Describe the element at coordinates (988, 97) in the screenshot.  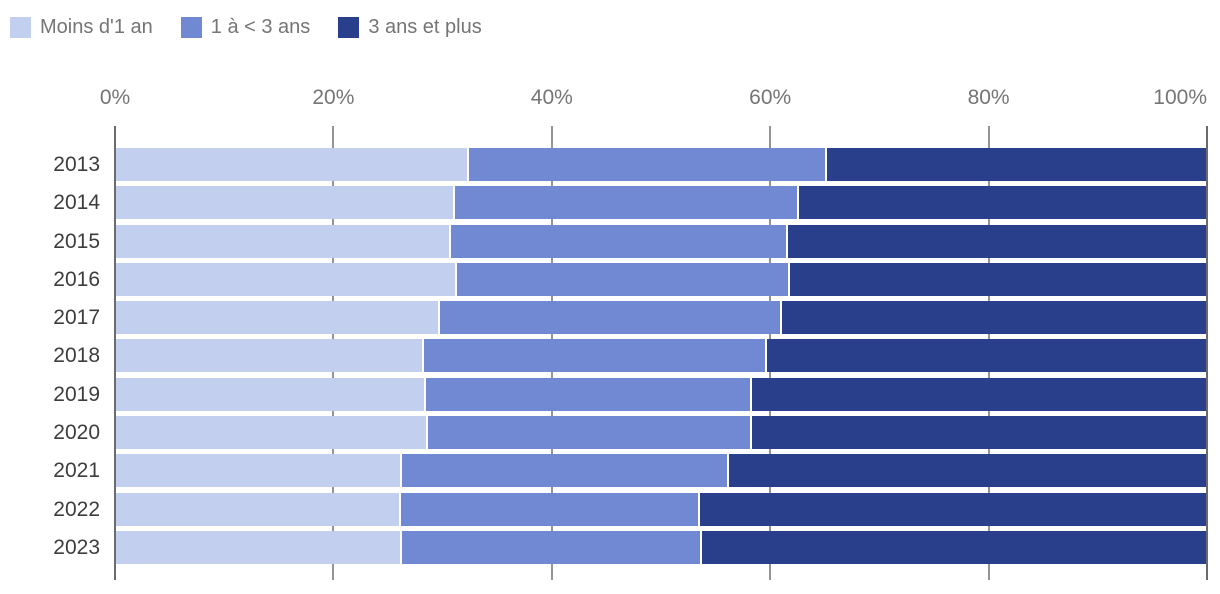
I see `x-axis-tick-label: 80%` at that location.